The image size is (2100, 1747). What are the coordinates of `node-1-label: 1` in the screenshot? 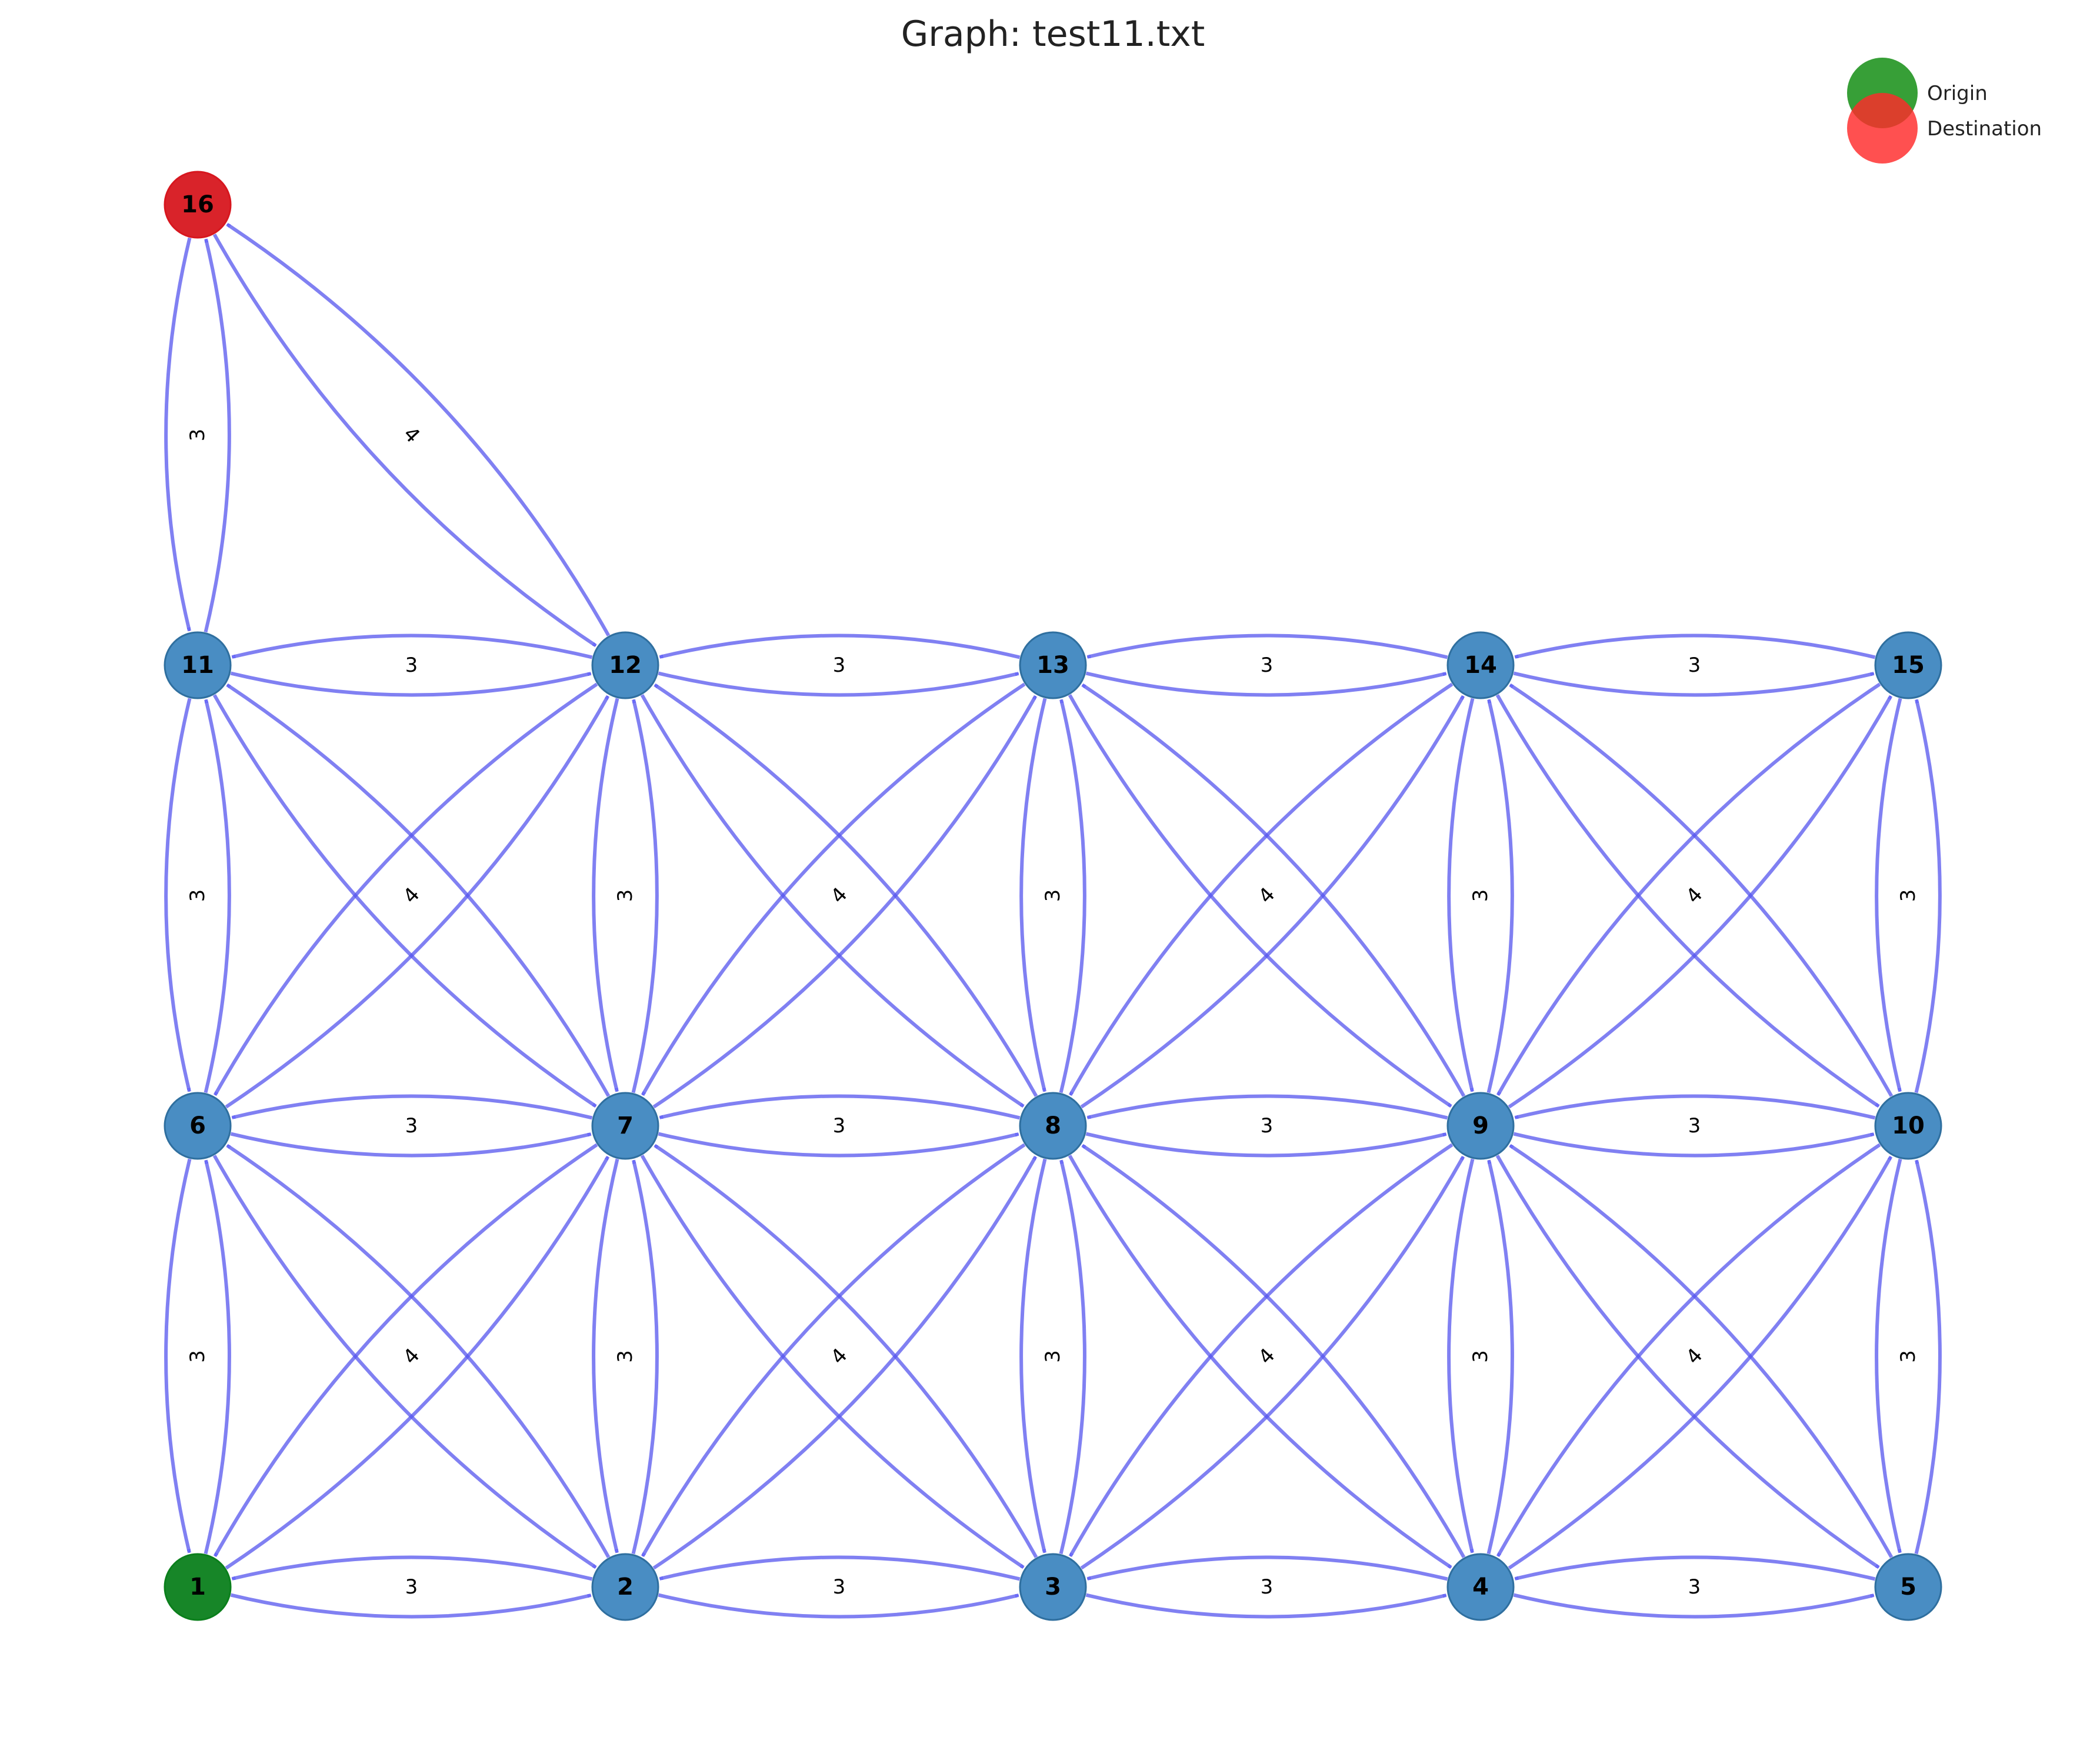 It's located at (197, 1587).